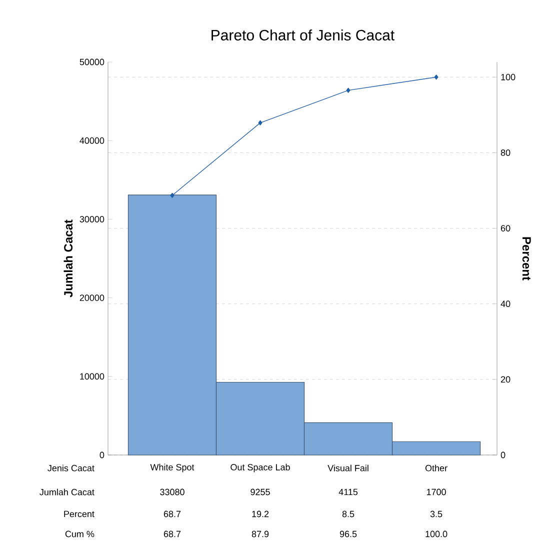 The height and width of the screenshot is (551, 546). I want to click on text: Cum %, so click(79, 534).